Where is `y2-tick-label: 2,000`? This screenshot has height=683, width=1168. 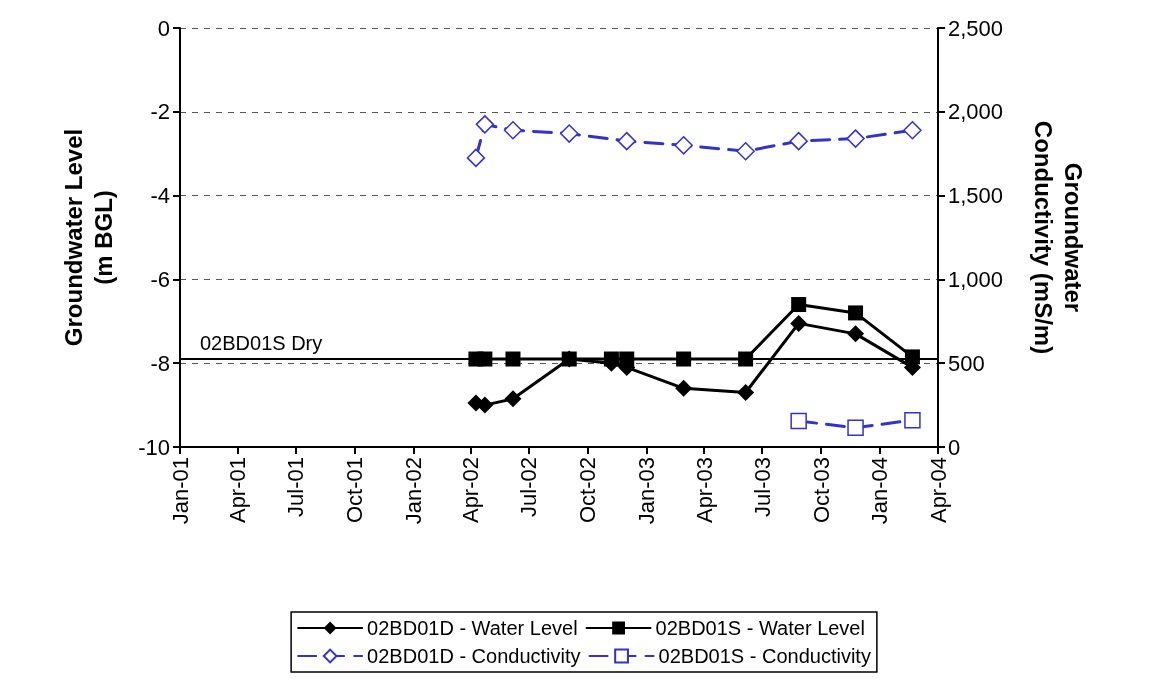 y2-tick-label: 2,000 is located at coordinates (976, 112).